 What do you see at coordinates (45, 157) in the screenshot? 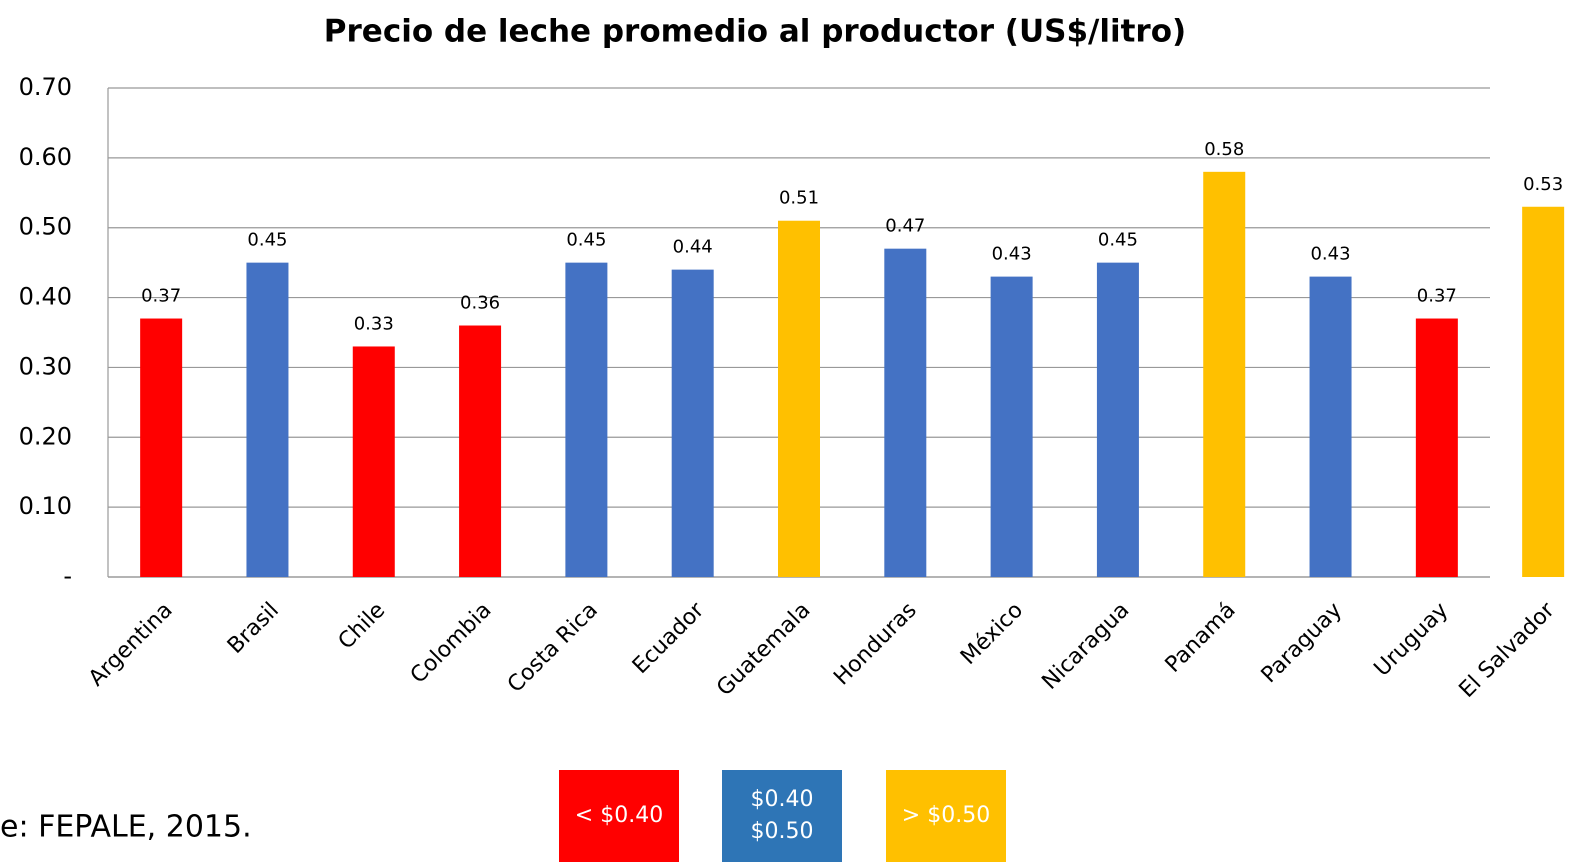
I see `y-tick-label: 0.60` at bounding box center [45, 157].